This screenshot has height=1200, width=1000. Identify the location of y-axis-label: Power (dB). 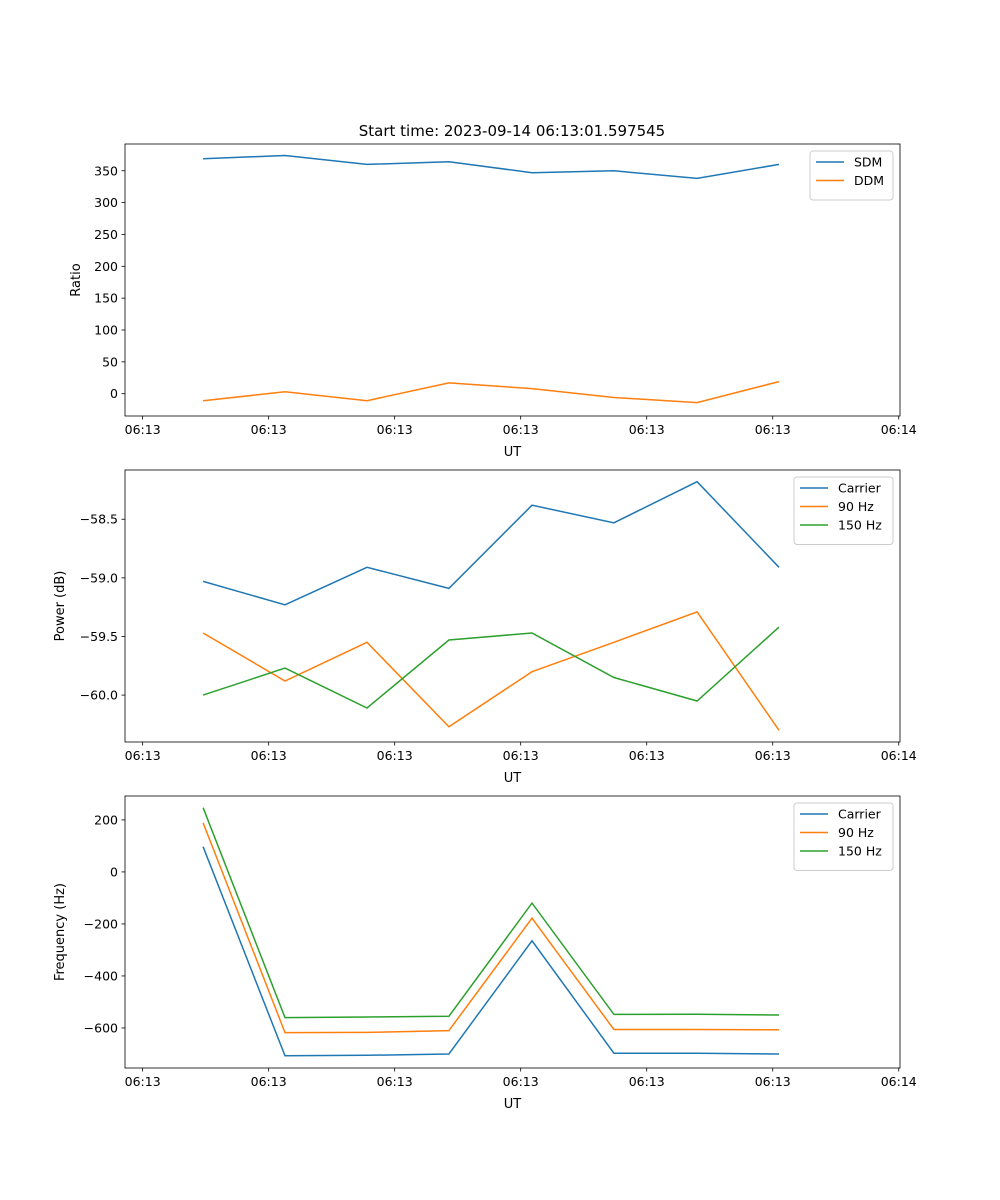
(60, 606).